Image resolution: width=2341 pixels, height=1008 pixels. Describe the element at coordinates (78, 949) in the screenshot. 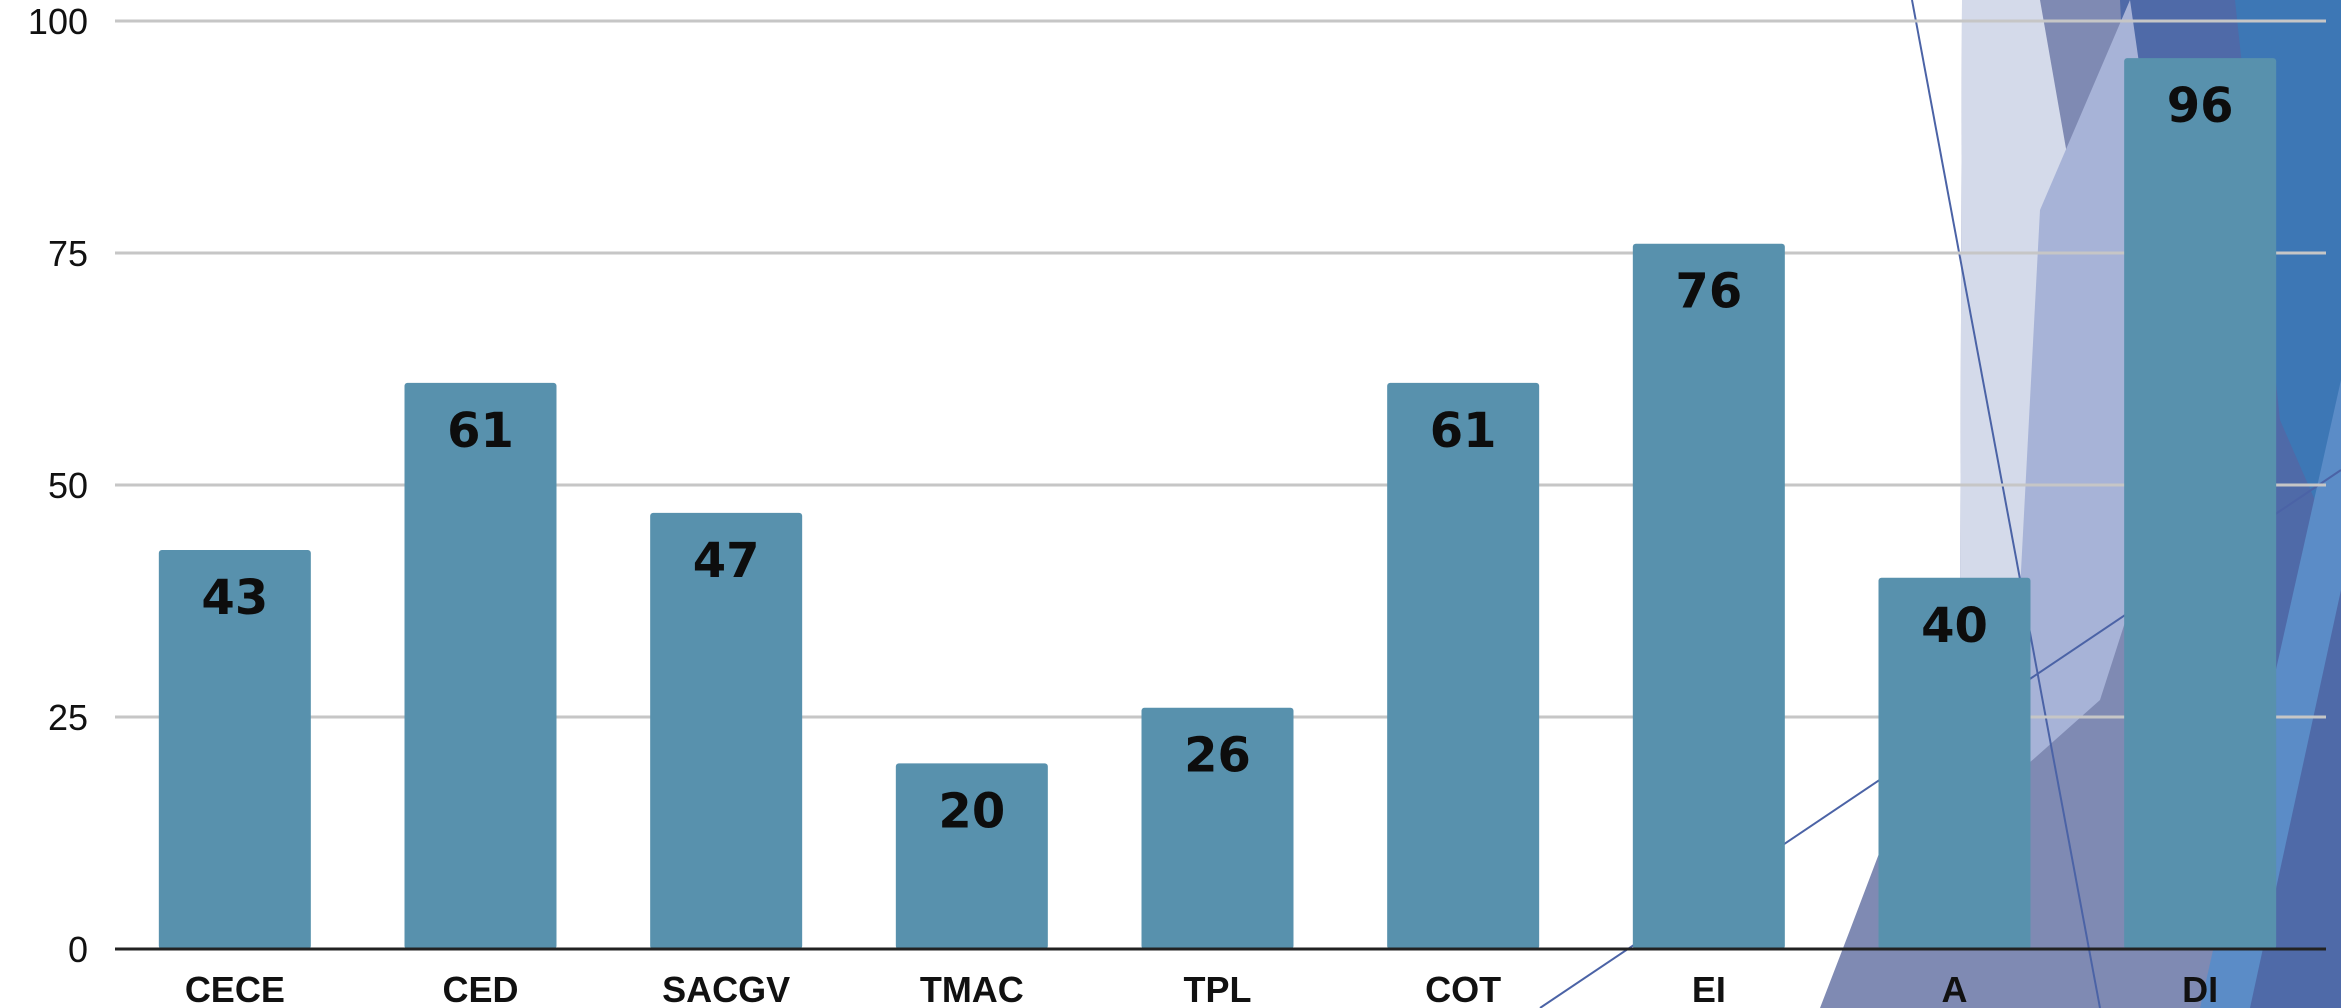

I see `y-tick-label: 0` at that location.